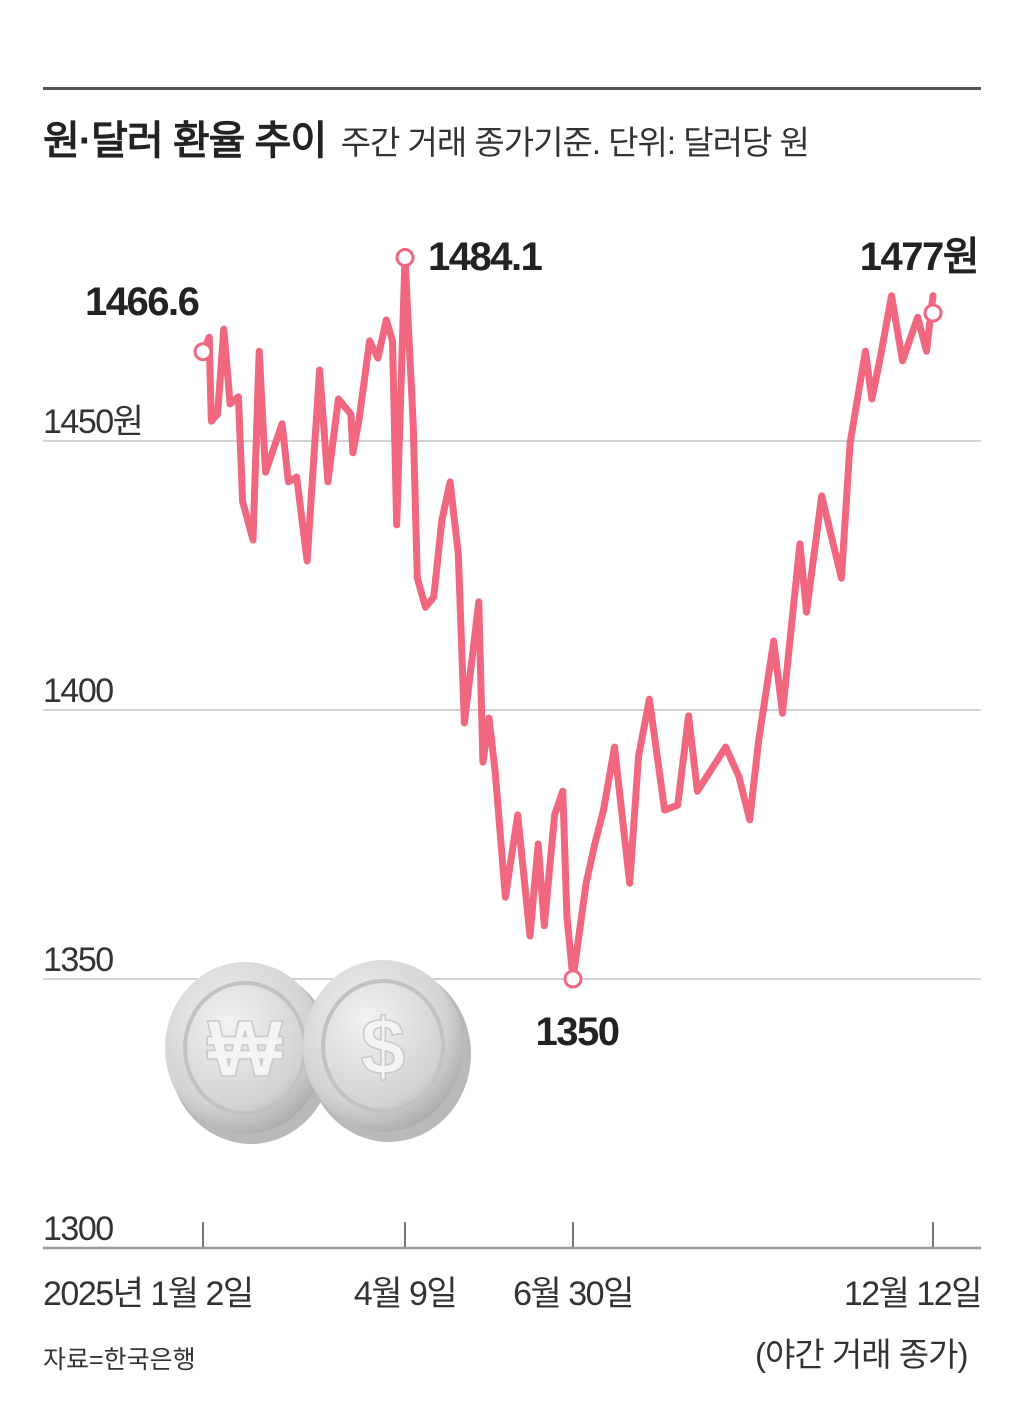 The image size is (1024, 1428). I want to click on x-tick-label: 2025년 1월 2일, so click(148, 1294).